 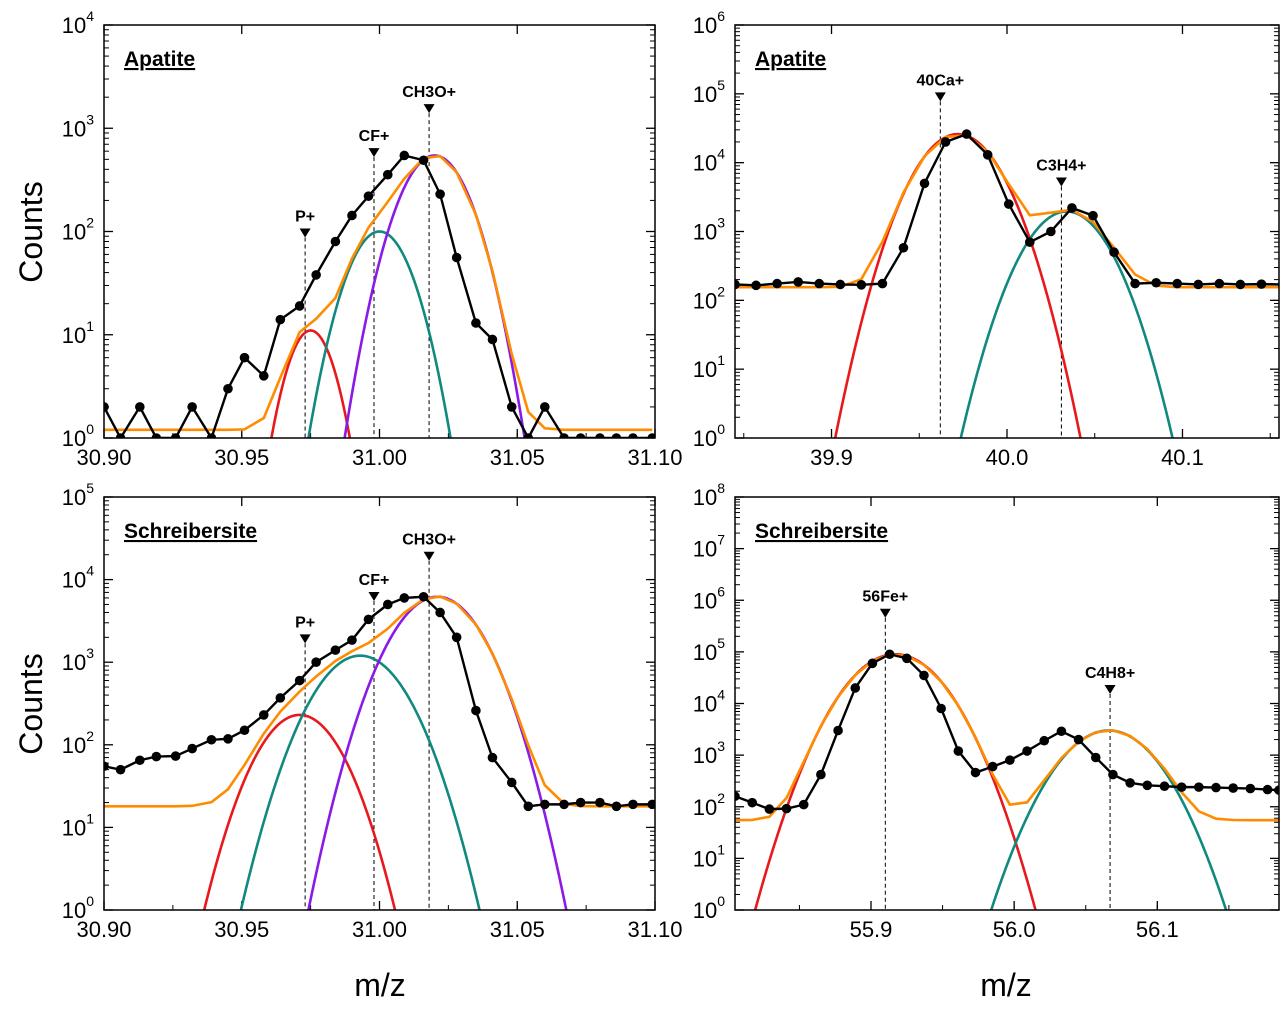 I want to click on y-tick-label: 10⁵, so click(x=709, y=650).